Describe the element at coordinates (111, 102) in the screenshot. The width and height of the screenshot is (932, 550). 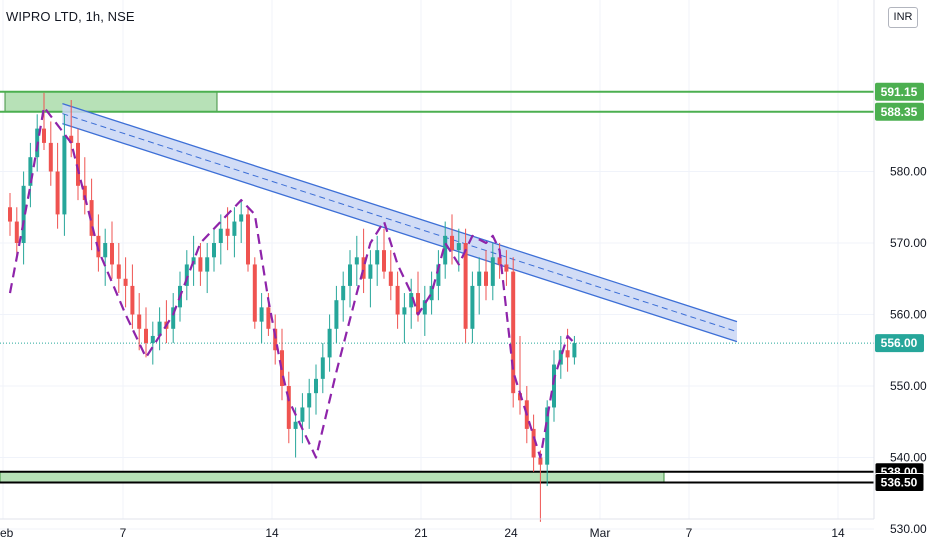
I see `resistance-zone-box` at that location.